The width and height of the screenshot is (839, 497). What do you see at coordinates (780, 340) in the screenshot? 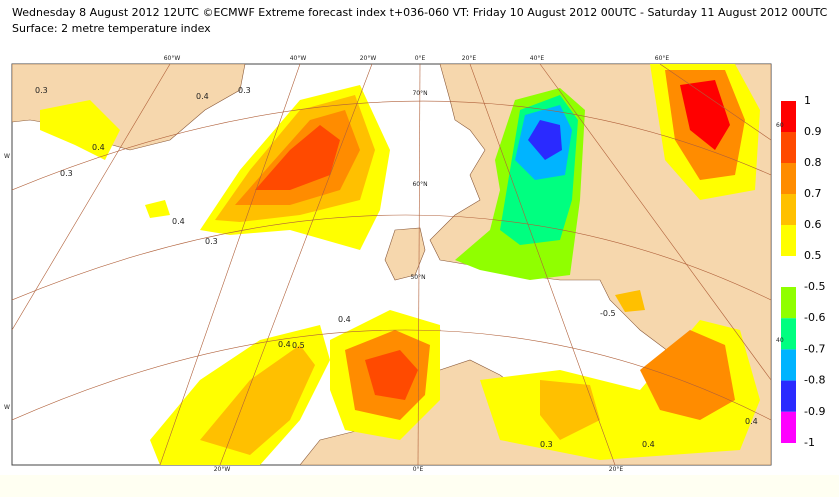
I see `map-label: 40` at bounding box center [780, 340].